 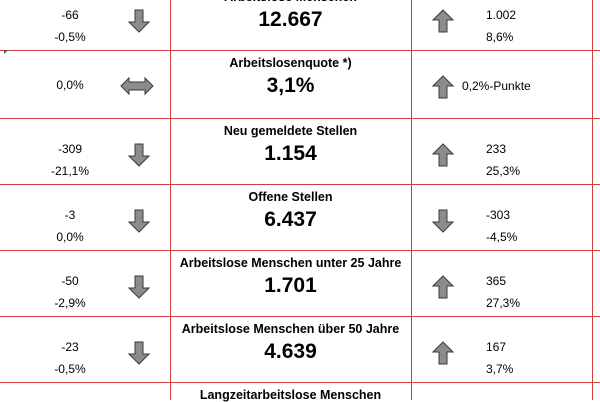 I want to click on corner-marker, so click(x=6, y=52).